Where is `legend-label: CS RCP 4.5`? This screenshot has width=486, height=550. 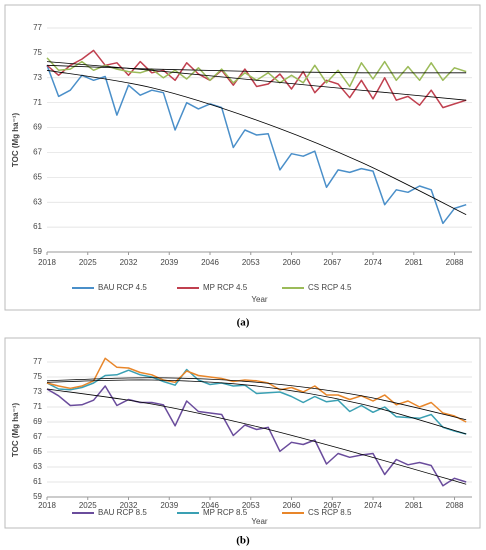
legend-label: CS RCP 4.5 is located at coordinates (330, 287).